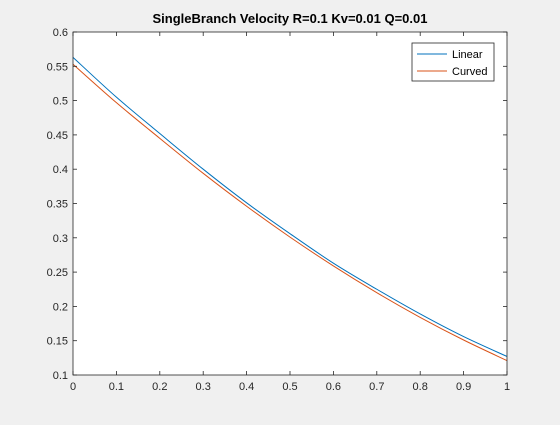 This screenshot has width=560, height=425. What do you see at coordinates (57, 205) in the screenshot?
I see `y-tick-label: 0.35` at bounding box center [57, 205].